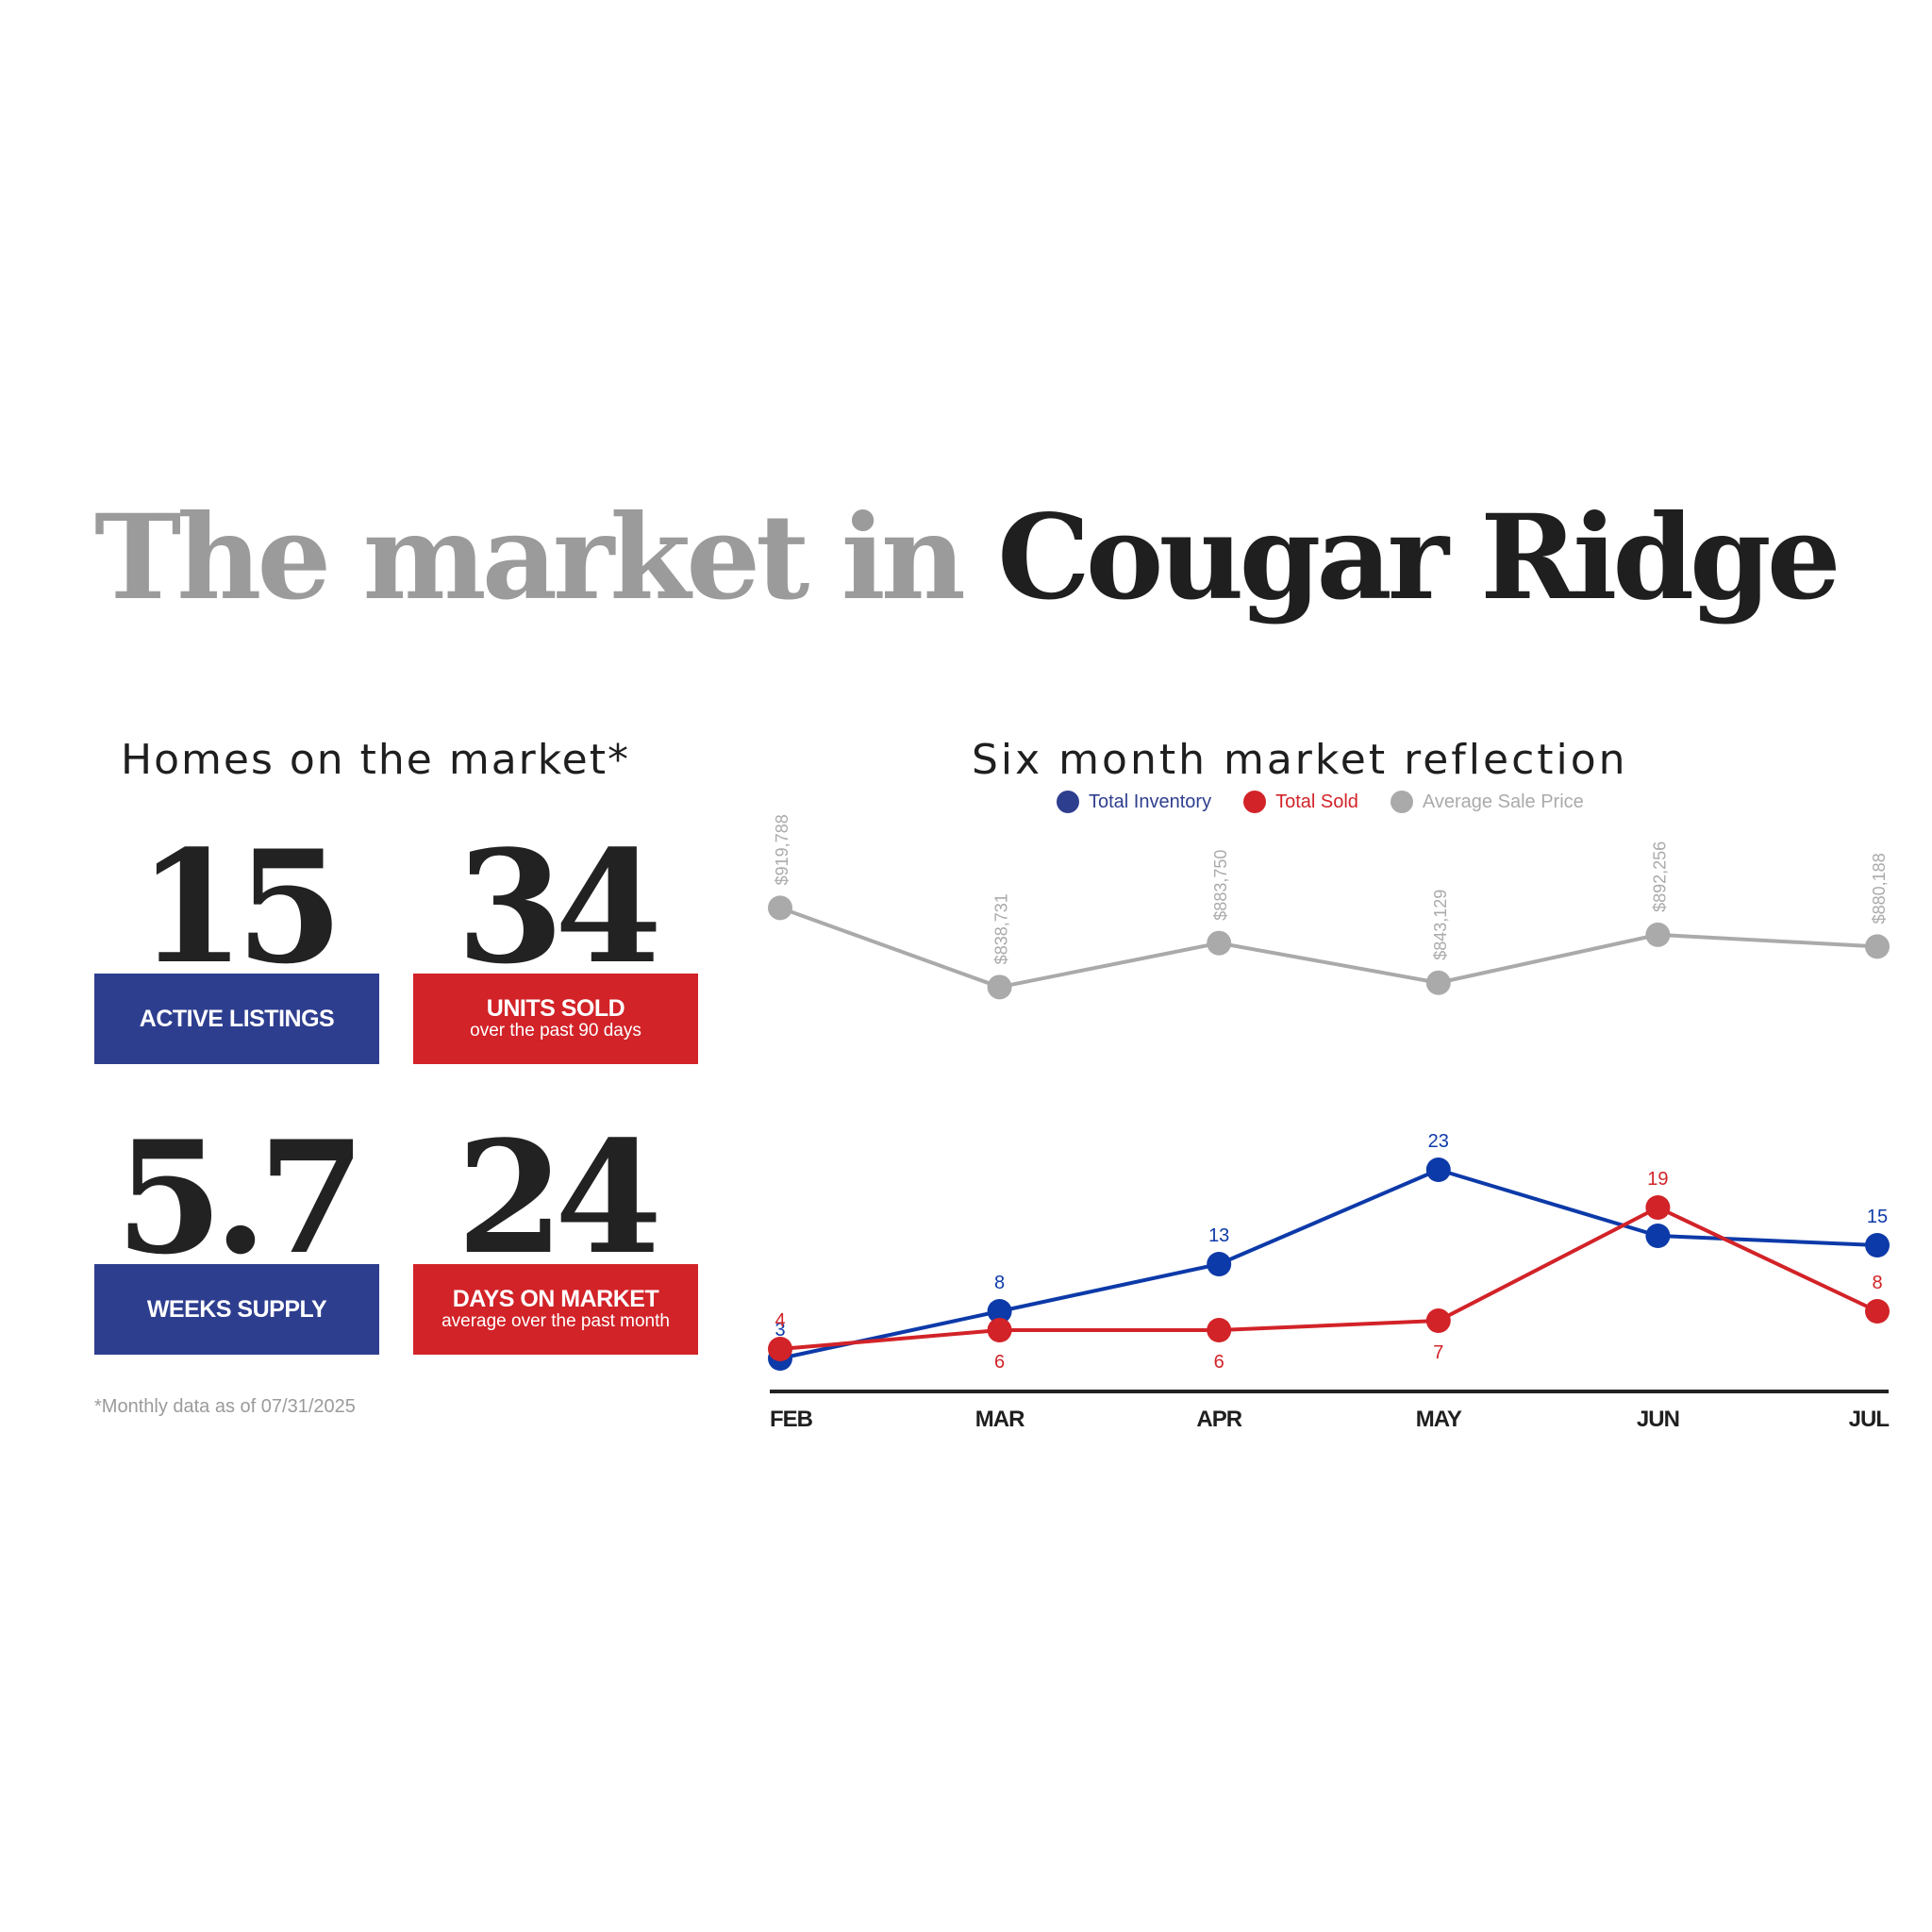 This screenshot has height=1932, width=1932. I want to click on headline-prefix: The market in, so click(530, 558).